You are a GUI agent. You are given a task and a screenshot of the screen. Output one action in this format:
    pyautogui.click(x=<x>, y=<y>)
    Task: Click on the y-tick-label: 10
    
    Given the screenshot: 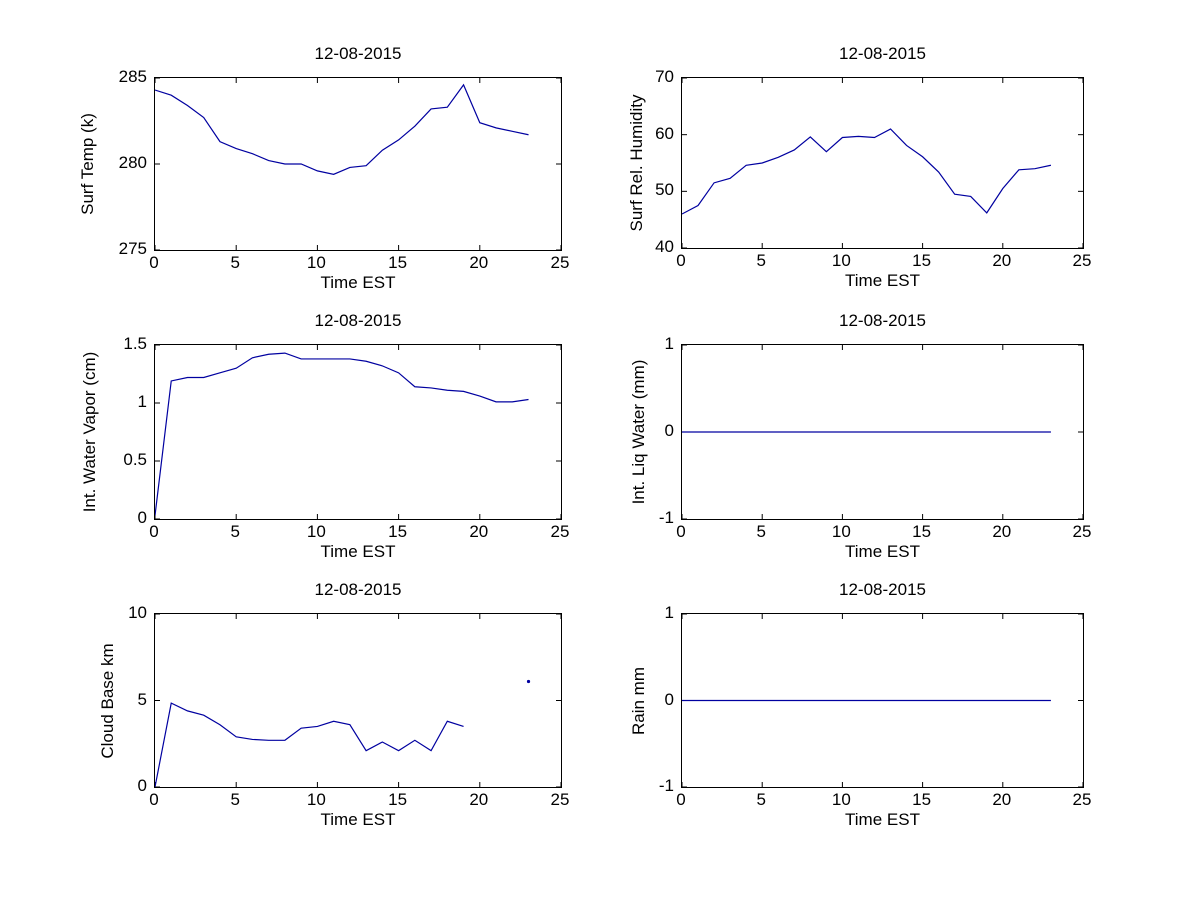 What is the action you would take?
    pyautogui.click(x=137, y=612)
    